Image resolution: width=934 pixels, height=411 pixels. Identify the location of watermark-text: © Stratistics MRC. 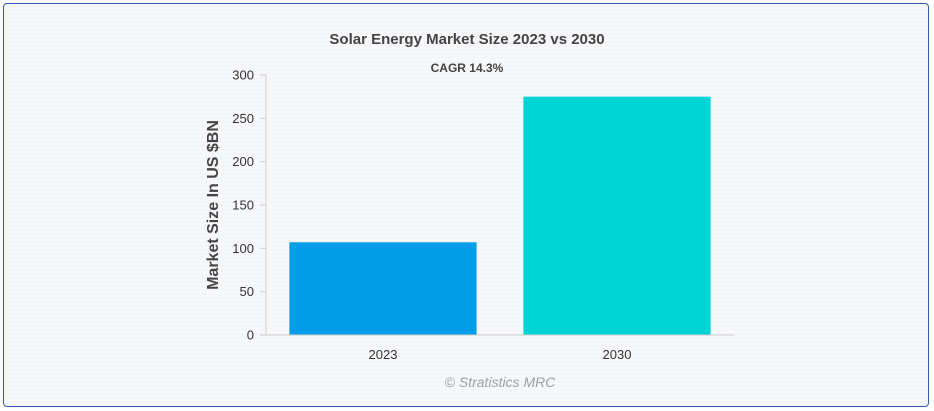
(501, 382).